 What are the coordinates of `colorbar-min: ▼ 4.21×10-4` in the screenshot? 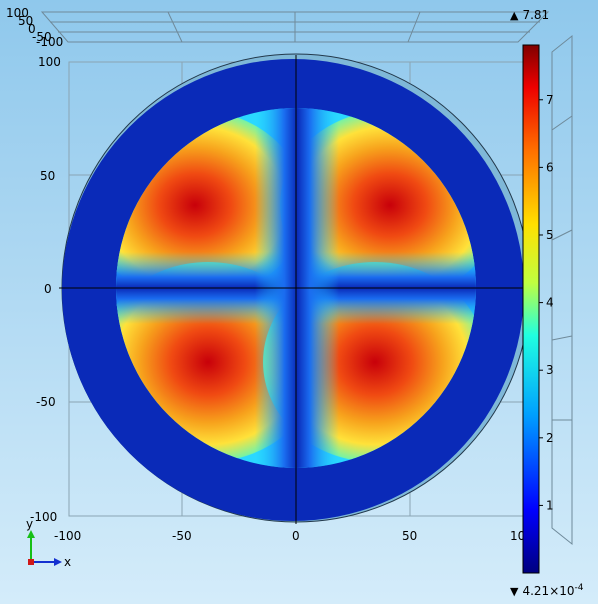 It's located at (547, 590).